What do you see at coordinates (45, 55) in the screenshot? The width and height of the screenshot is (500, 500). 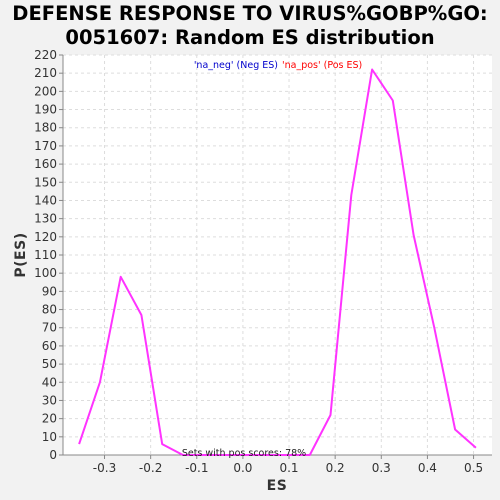 I see `y-tick-label: 220` at bounding box center [45, 55].